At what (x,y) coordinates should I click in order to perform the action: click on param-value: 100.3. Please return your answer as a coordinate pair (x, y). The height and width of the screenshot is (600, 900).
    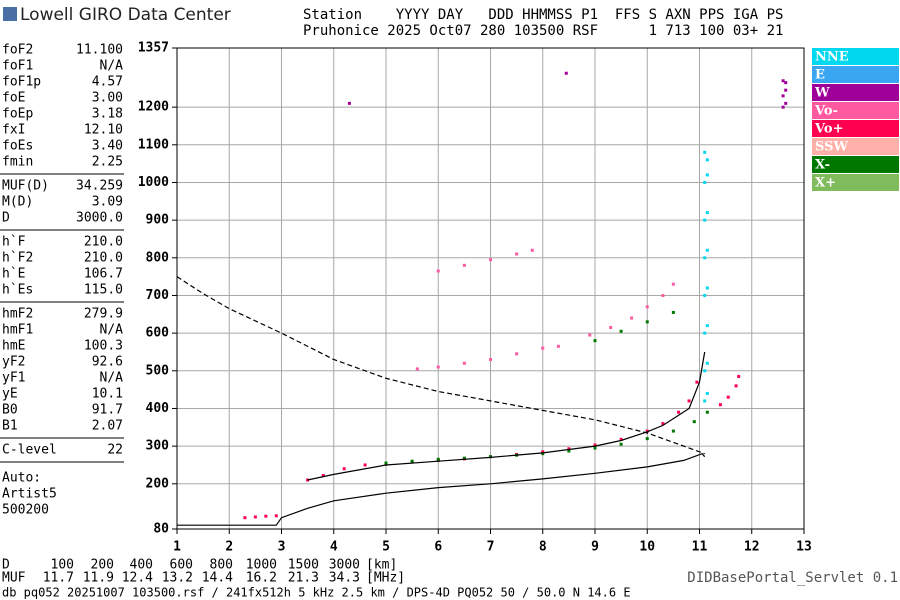
    Looking at the image, I should click on (103, 346).